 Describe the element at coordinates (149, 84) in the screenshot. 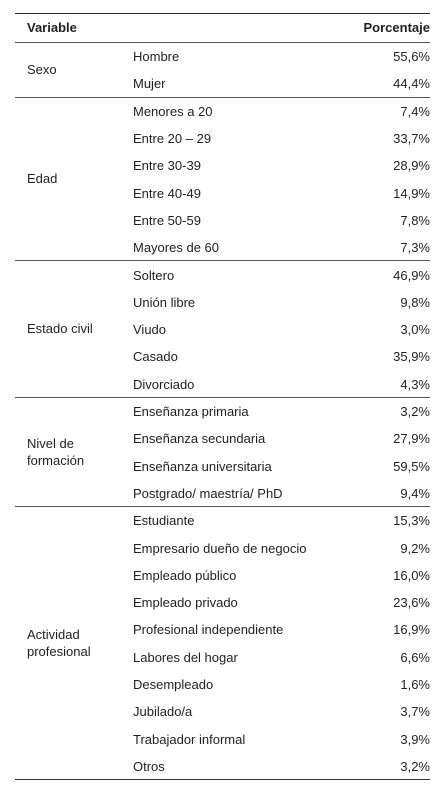

I see `row-label: Mujer` at that location.